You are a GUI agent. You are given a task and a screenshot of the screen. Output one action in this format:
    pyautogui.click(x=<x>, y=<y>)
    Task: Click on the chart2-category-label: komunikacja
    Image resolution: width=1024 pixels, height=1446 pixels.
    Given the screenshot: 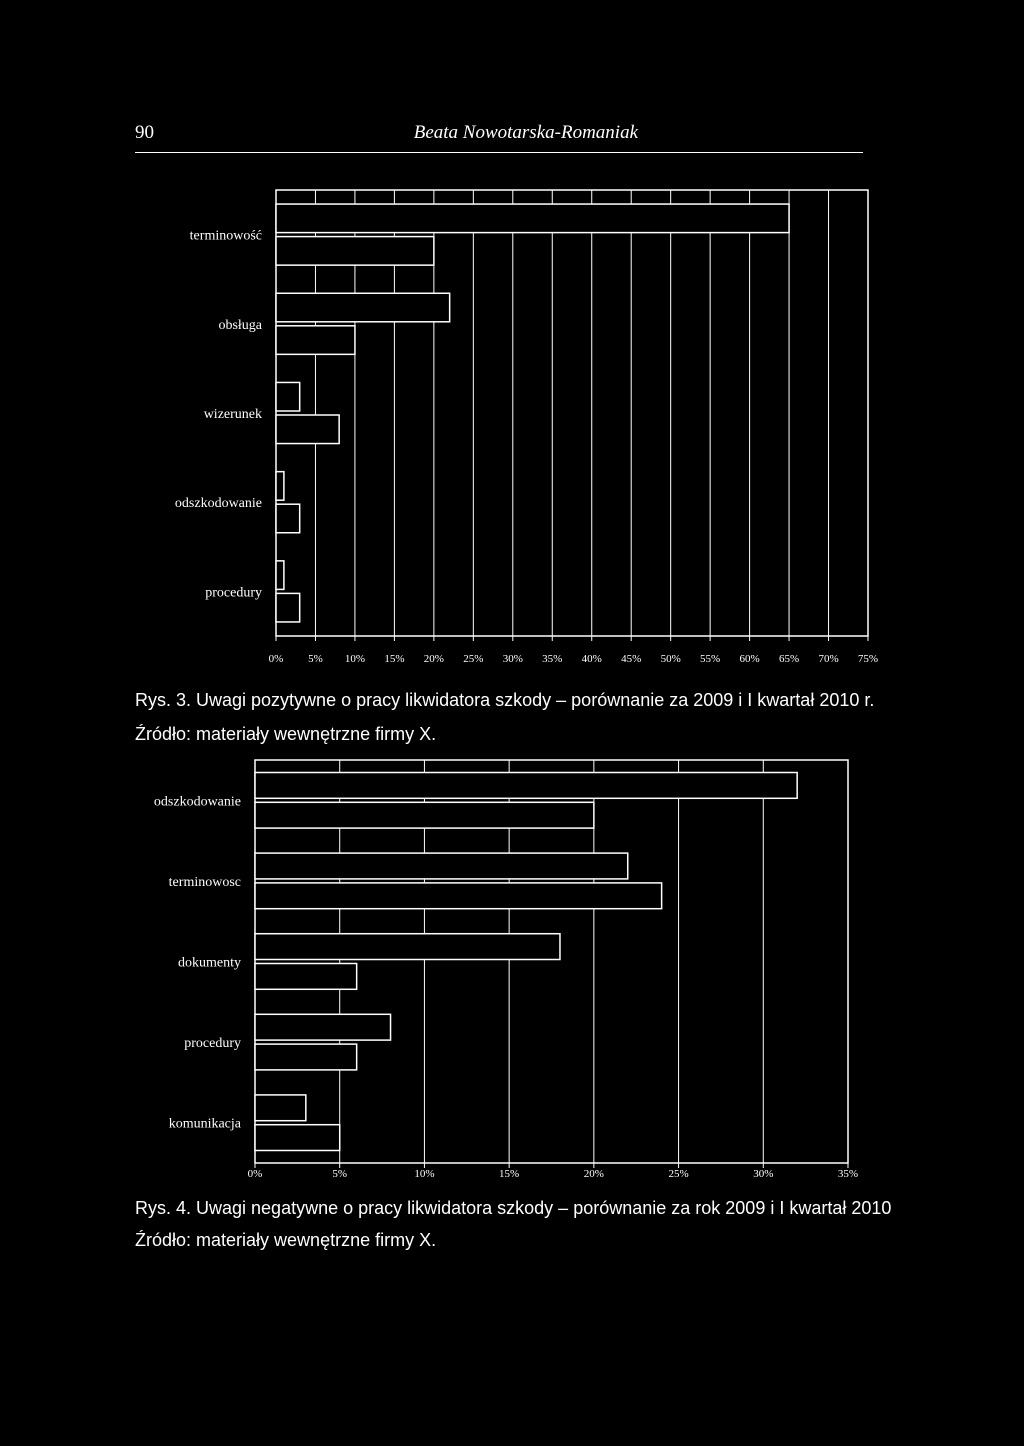 What is the action you would take?
    pyautogui.click(x=205, y=1124)
    